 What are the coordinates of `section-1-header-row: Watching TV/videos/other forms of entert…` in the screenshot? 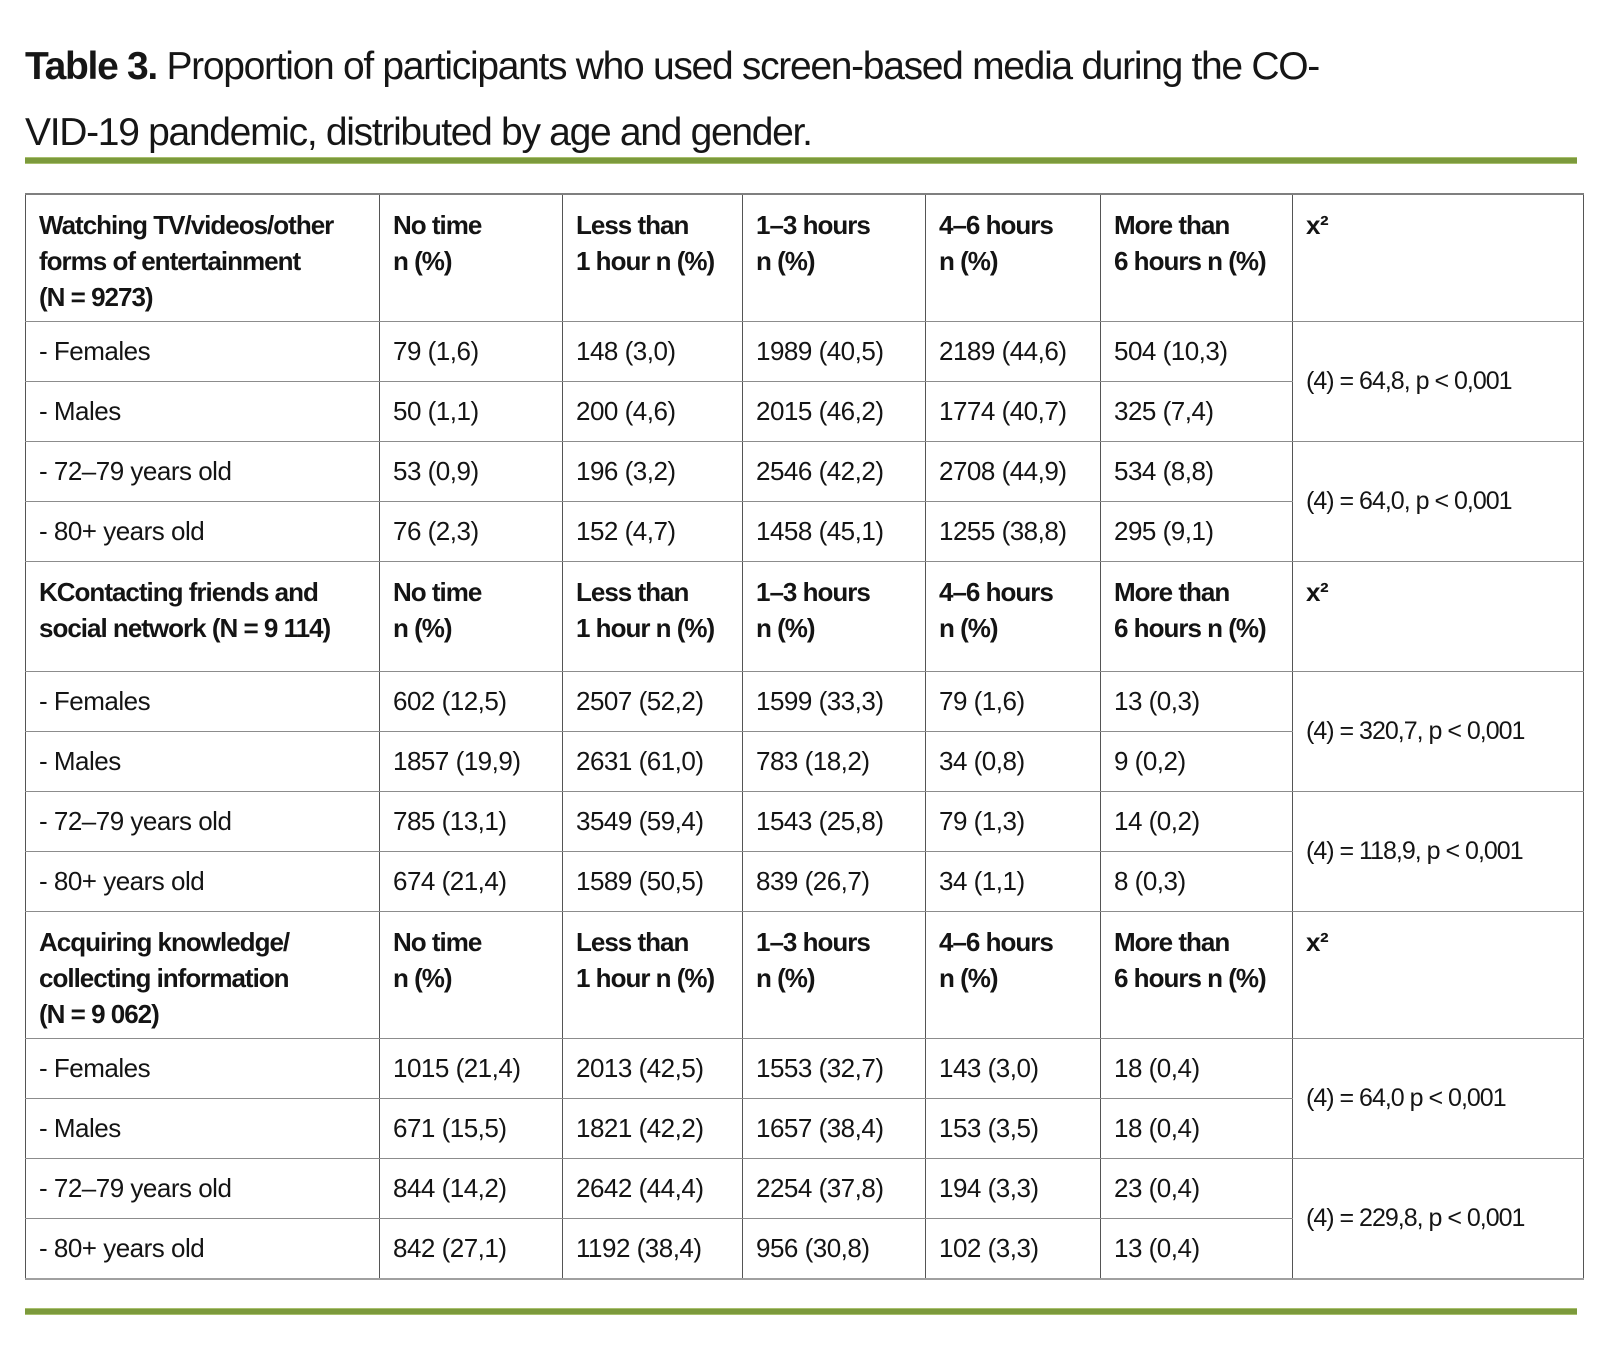 It's located at (804, 257).